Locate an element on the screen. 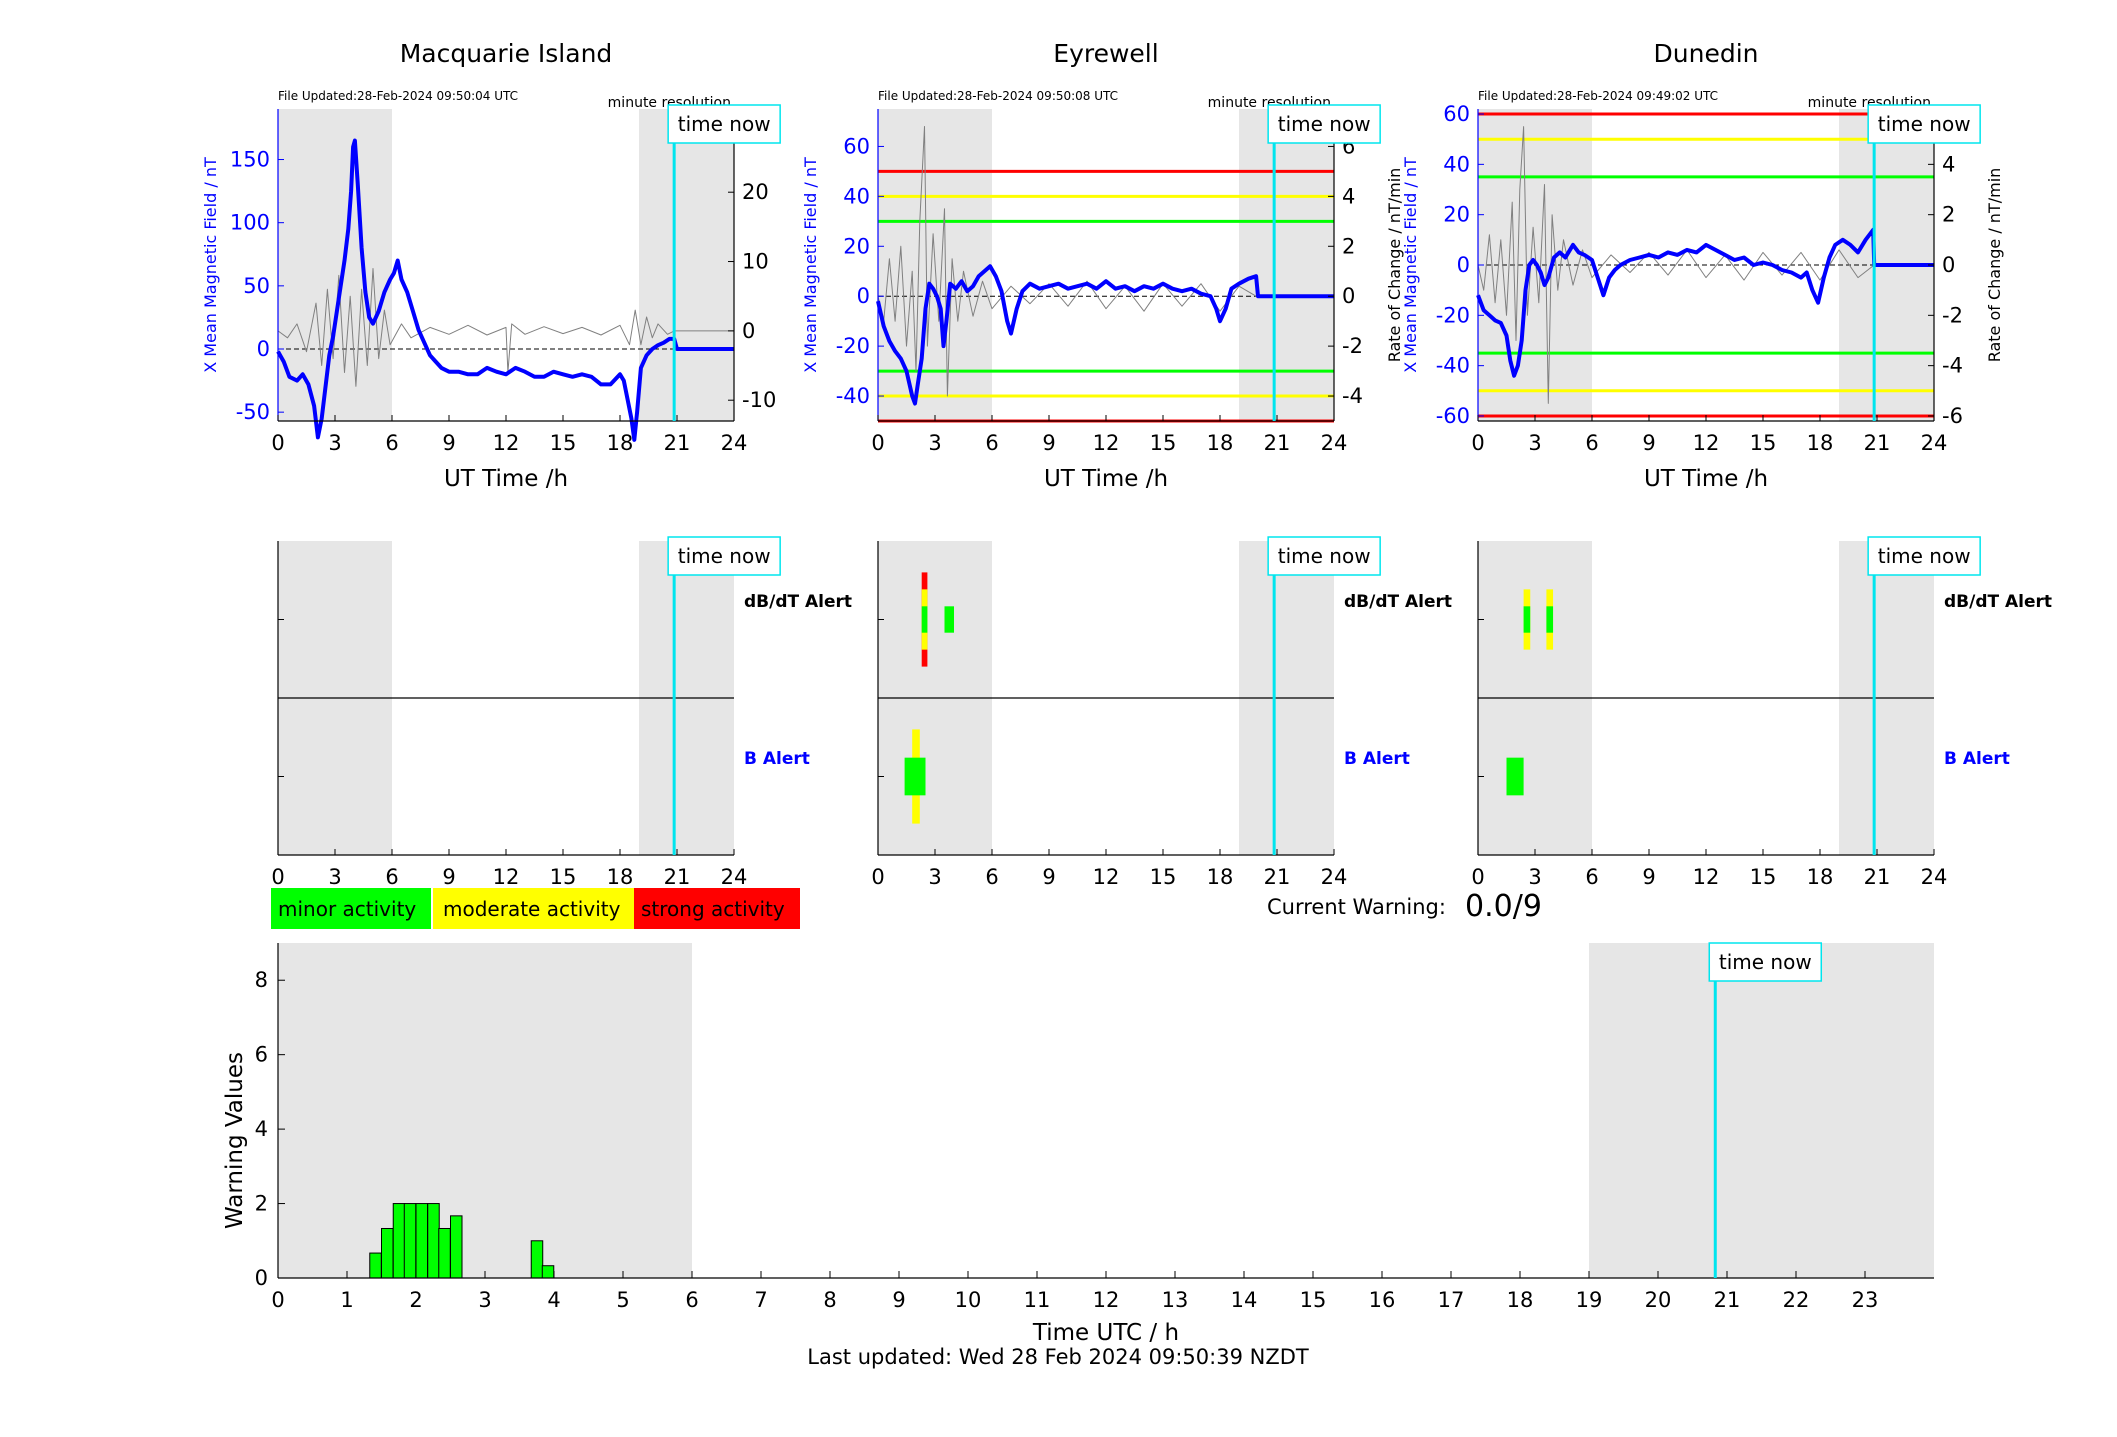 The image size is (2117, 1437). legend-moderate-label: moderate activity is located at coordinates (532, 909).